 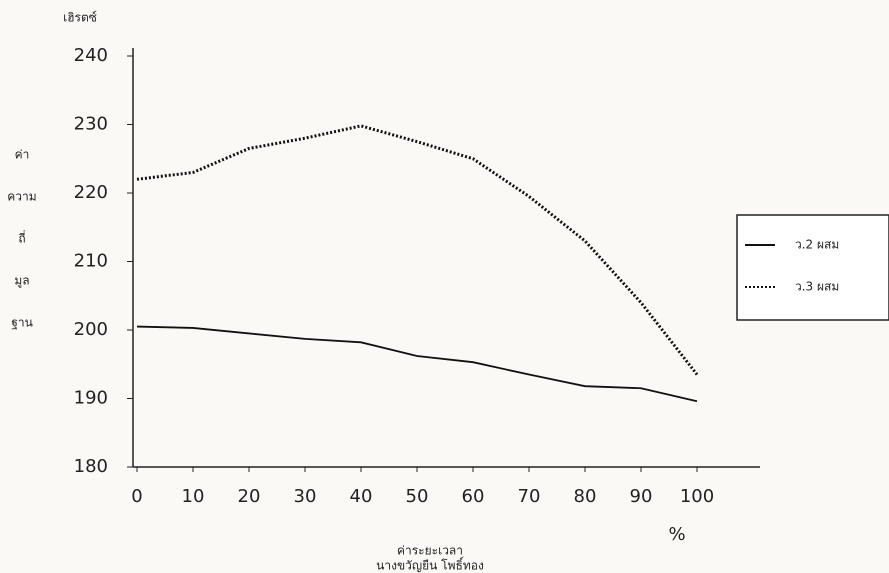 What do you see at coordinates (430, 551) in the screenshot?
I see `x-axis-label: ค่าระยะเวลา` at bounding box center [430, 551].